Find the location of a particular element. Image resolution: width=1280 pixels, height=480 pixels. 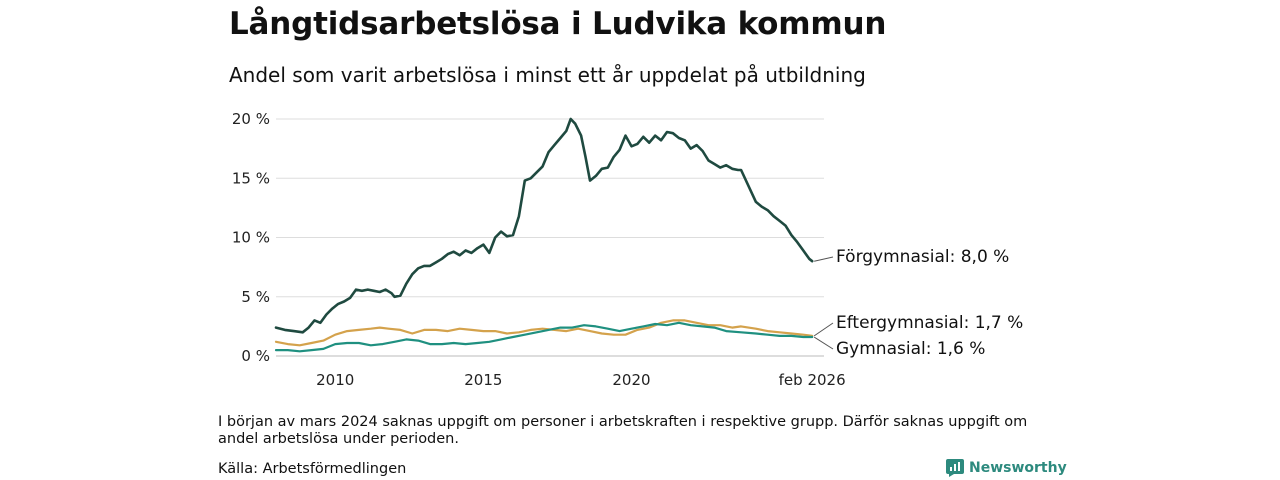

y-tick-label: 10 % is located at coordinates (251, 238).